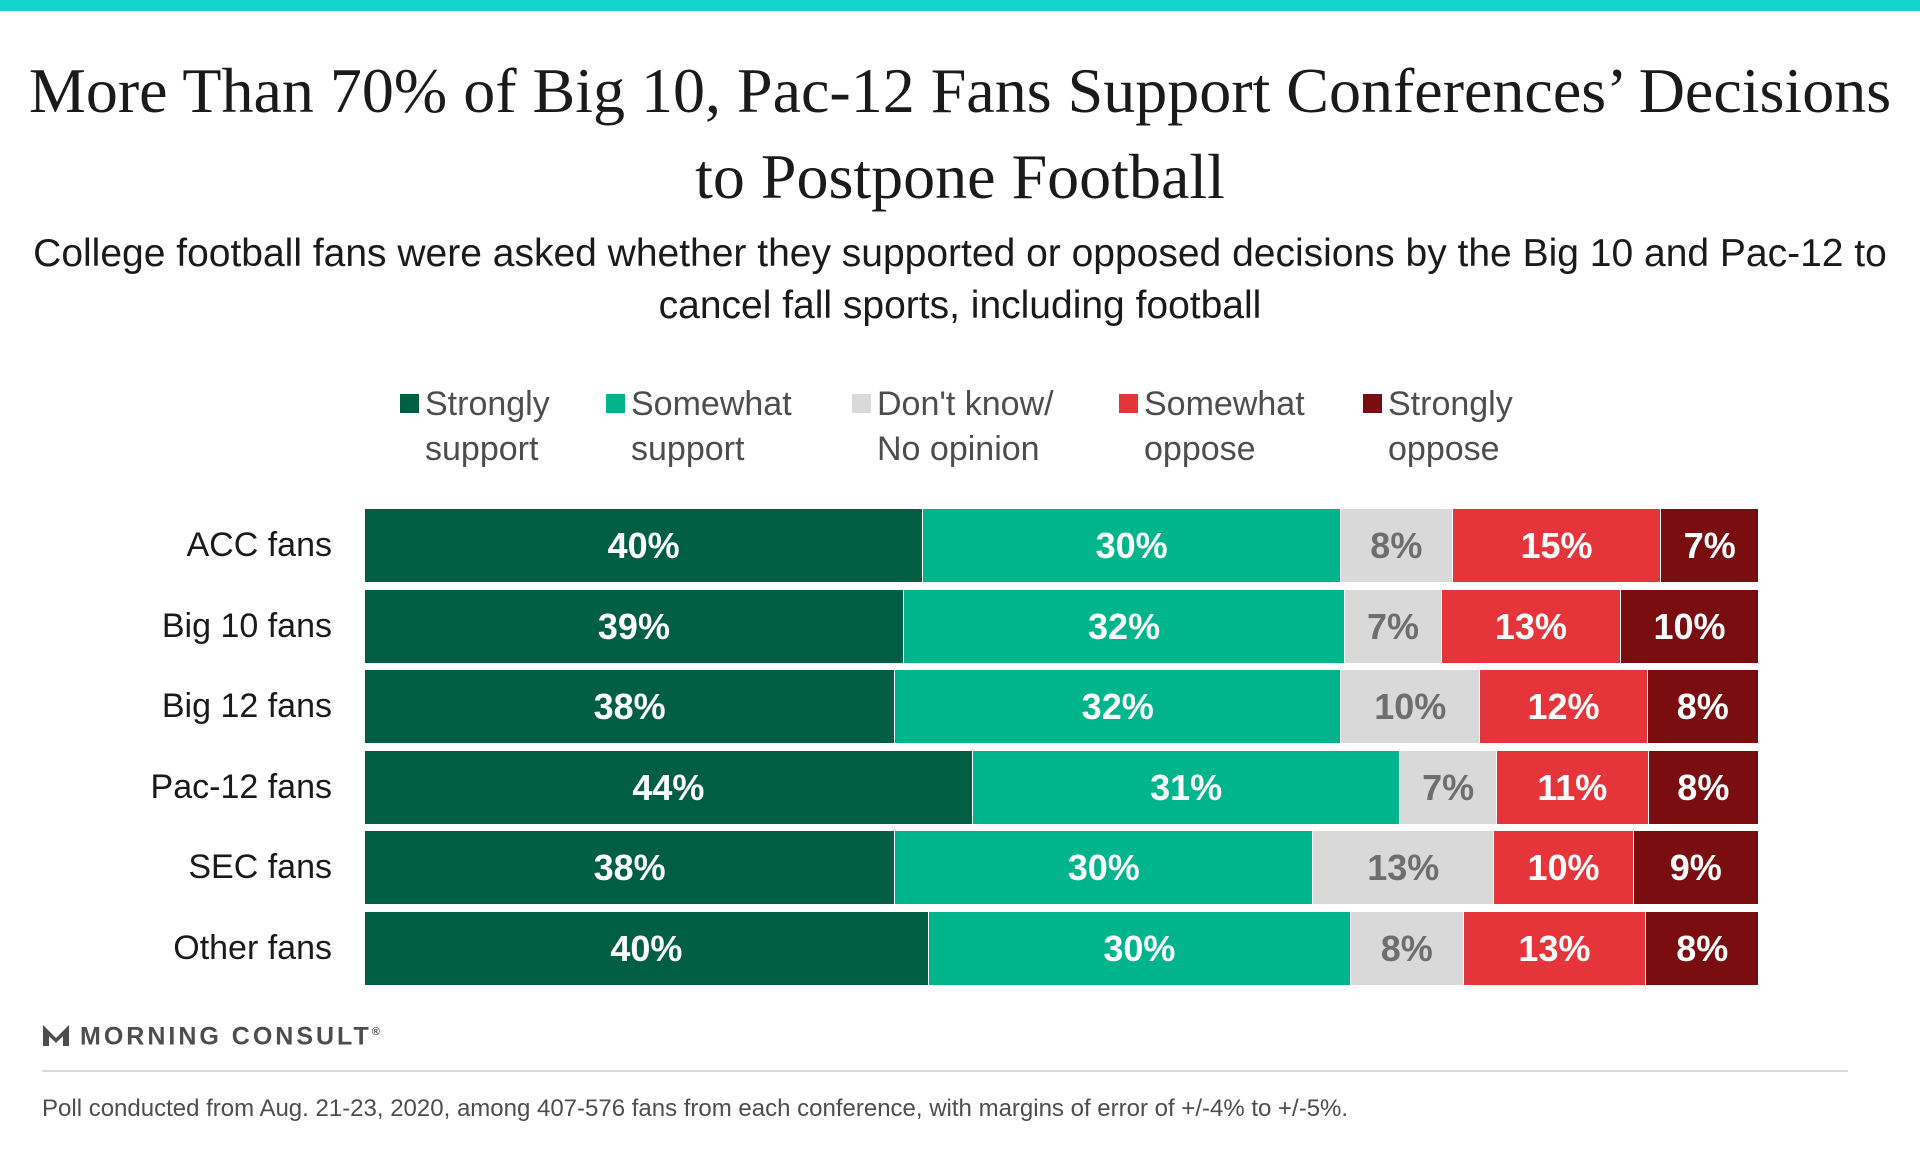 Image resolution: width=1920 pixels, height=1152 pixels. I want to click on bar-row: Big 10 fans 39% 32% 7% 13% 10%, so click(960, 626).